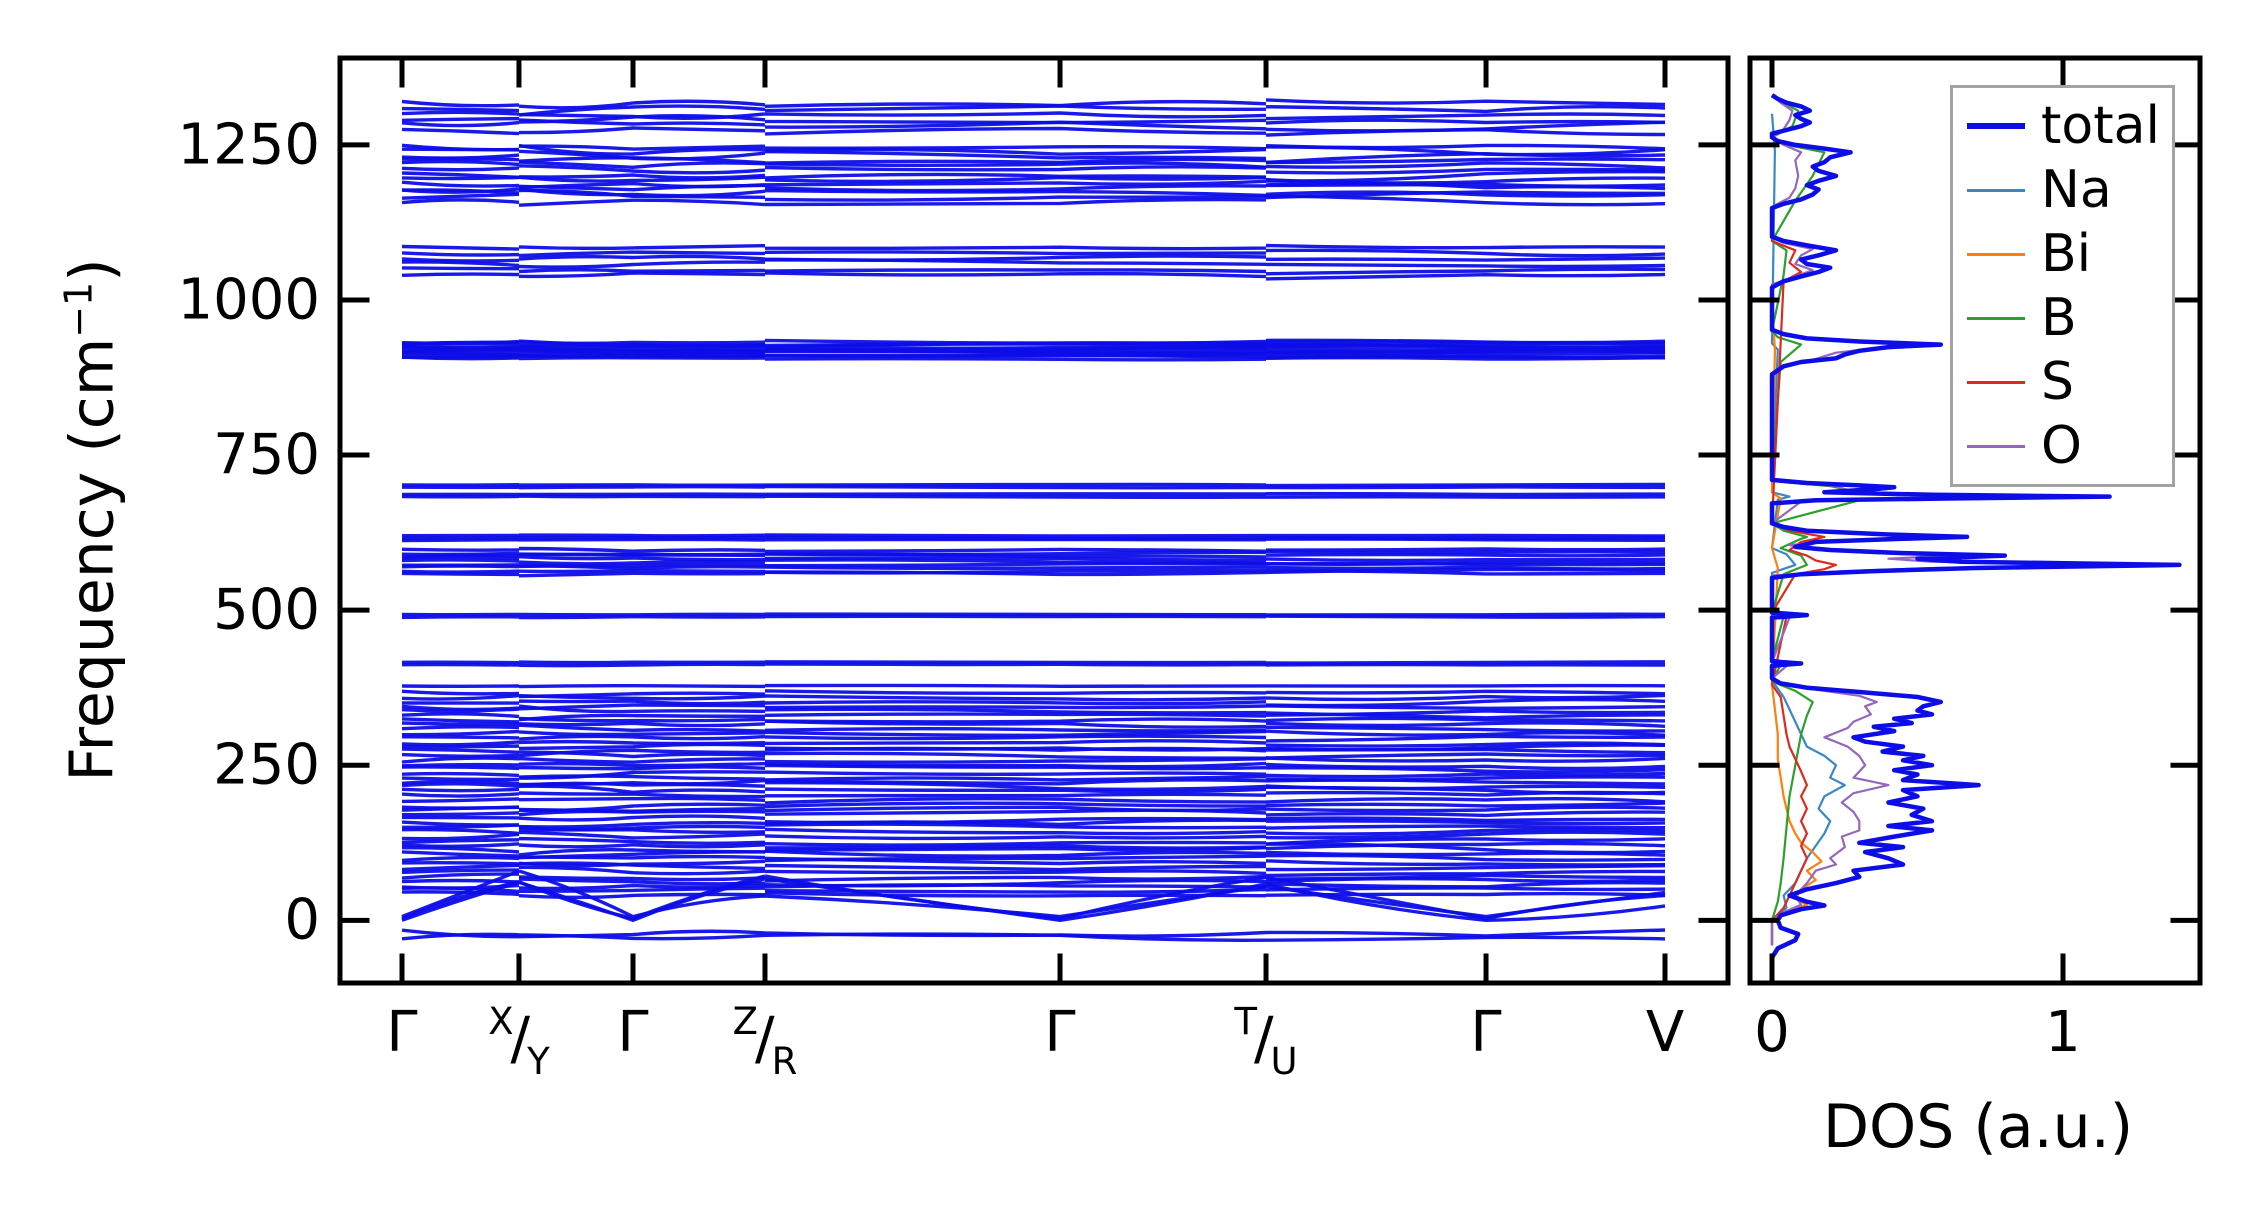  What do you see at coordinates (765, 1041) in the screenshot?
I see `kpath-label: Z/R` at bounding box center [765, 1041].